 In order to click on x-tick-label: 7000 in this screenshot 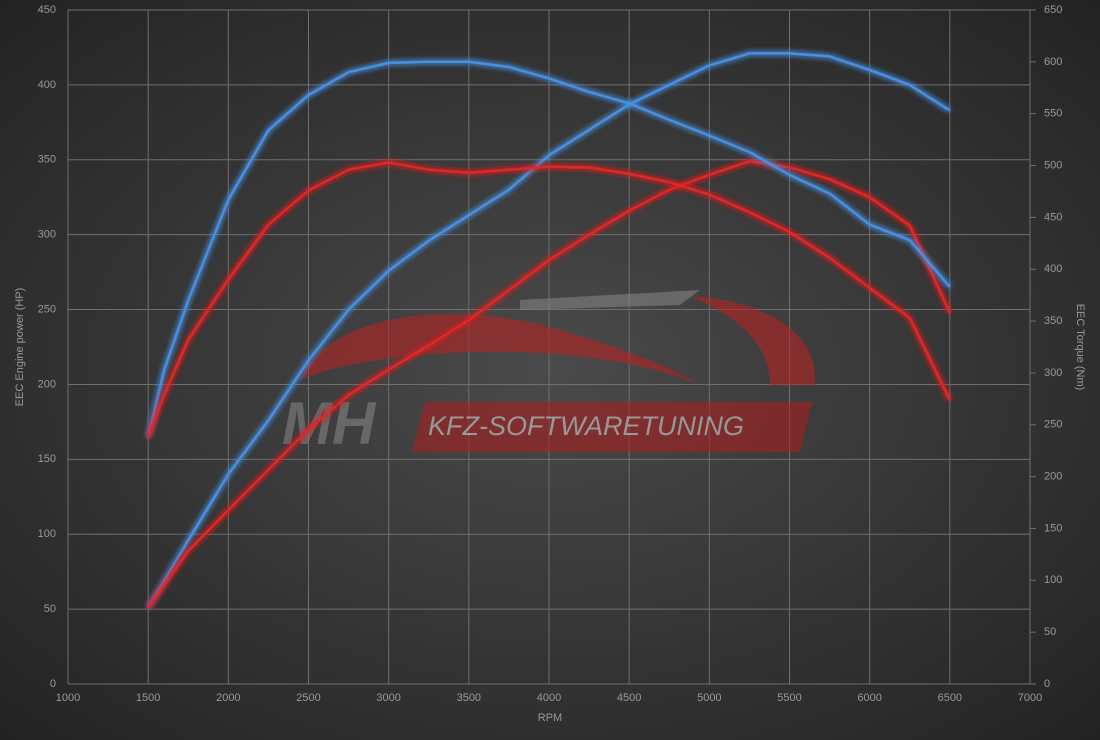, I will do `click(1030, 698)`.